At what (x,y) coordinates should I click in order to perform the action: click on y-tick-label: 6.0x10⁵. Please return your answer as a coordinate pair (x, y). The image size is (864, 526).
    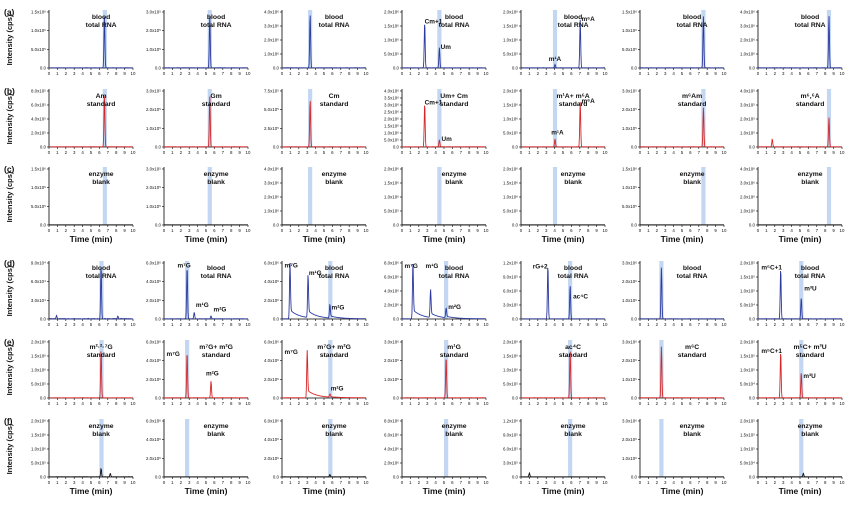
    Looking at the image, I should click on (38, 105).